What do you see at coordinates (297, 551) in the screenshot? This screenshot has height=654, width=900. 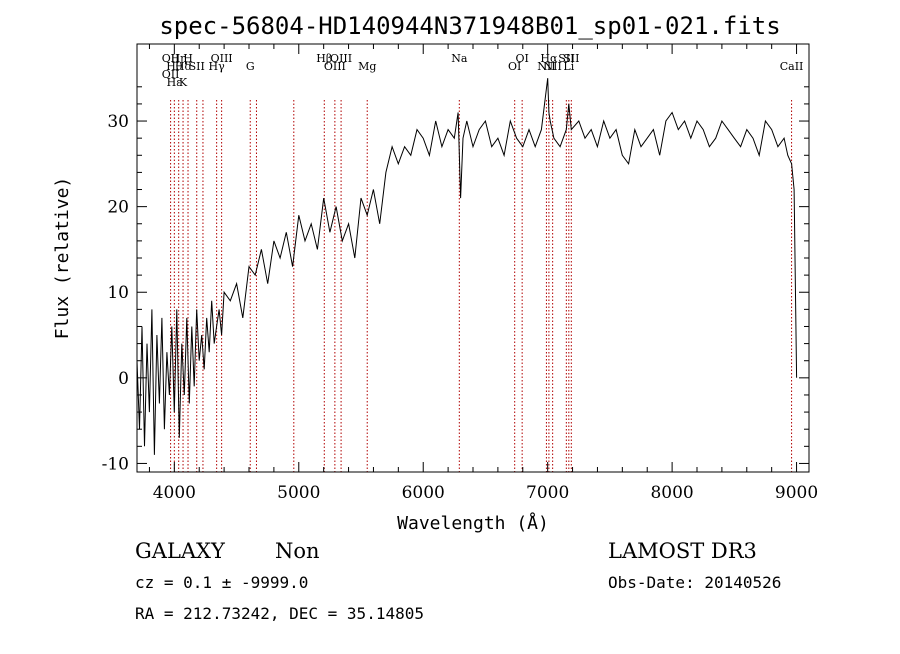 I see `object-subclass: Non` at bounding box center [297, 551].